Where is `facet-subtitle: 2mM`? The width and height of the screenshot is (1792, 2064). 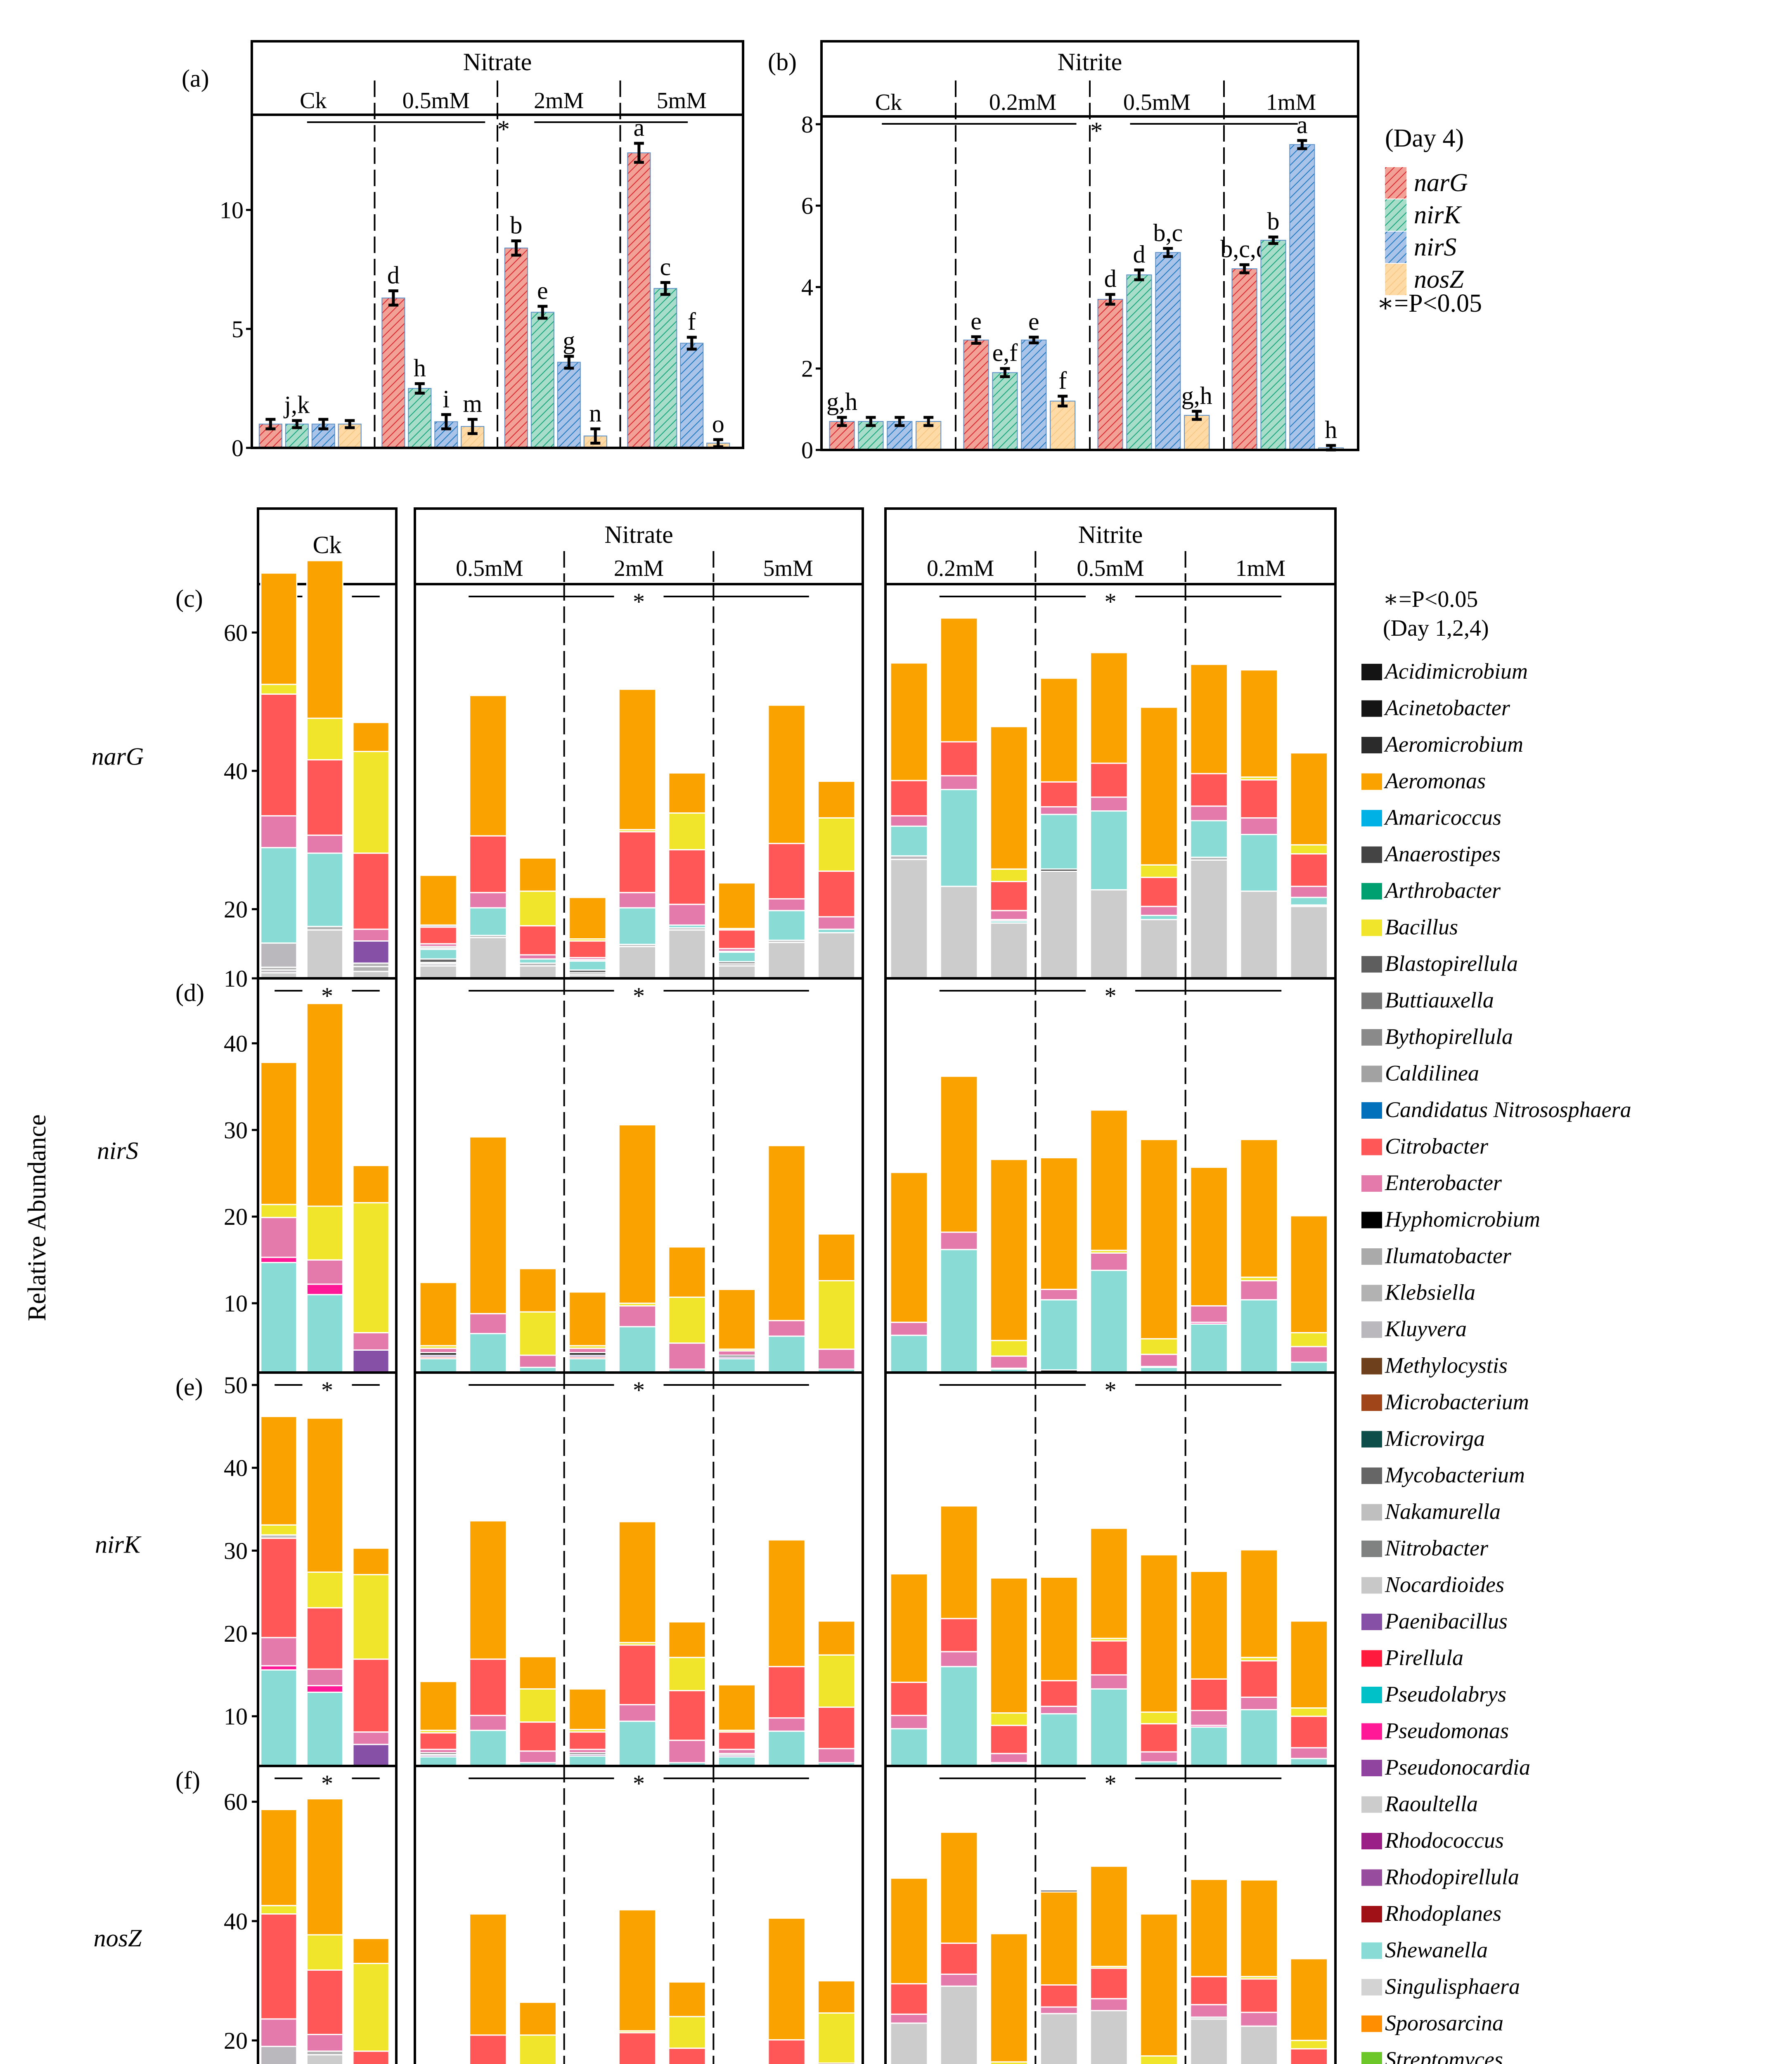 facet-subtitle: 2mM is located at coordinates (639, 568).